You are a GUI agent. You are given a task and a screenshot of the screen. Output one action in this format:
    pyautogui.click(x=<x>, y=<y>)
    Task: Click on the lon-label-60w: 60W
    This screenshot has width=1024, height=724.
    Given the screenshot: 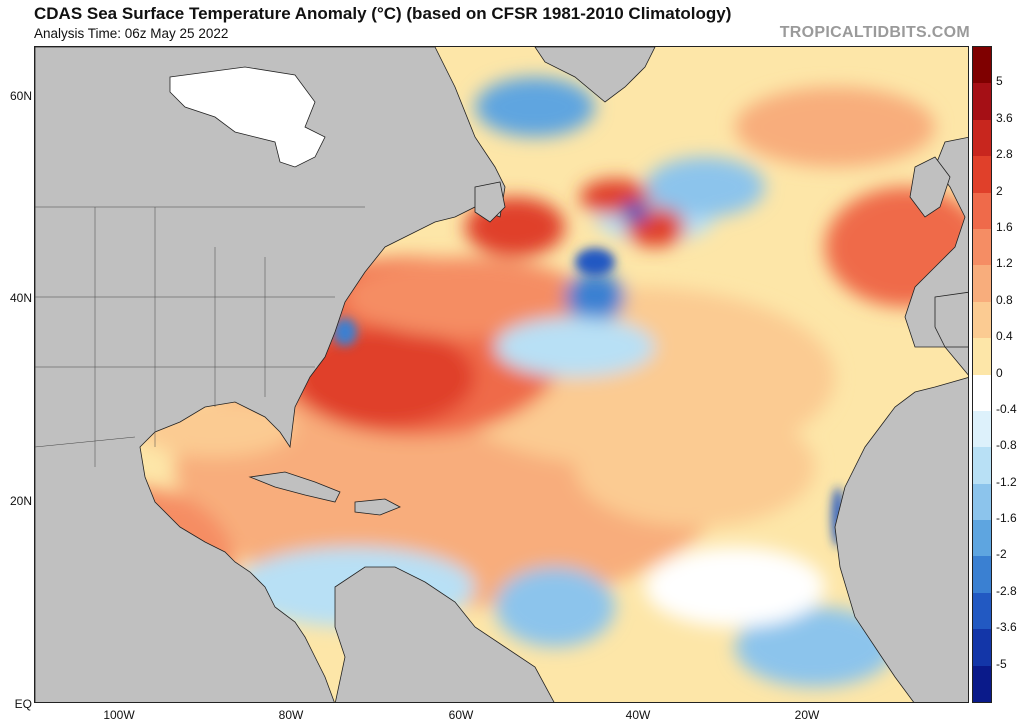 What is the action you would take?
    pyautogui.click(x=461, y=715)
    